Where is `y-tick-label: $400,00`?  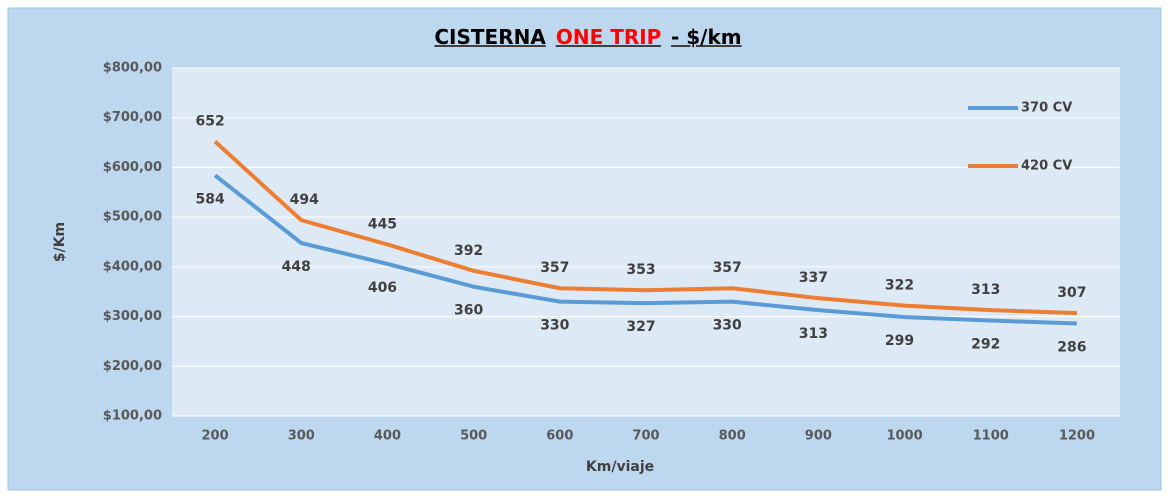 y-tick-label: $400,00 is located at coordinates (132, 266).